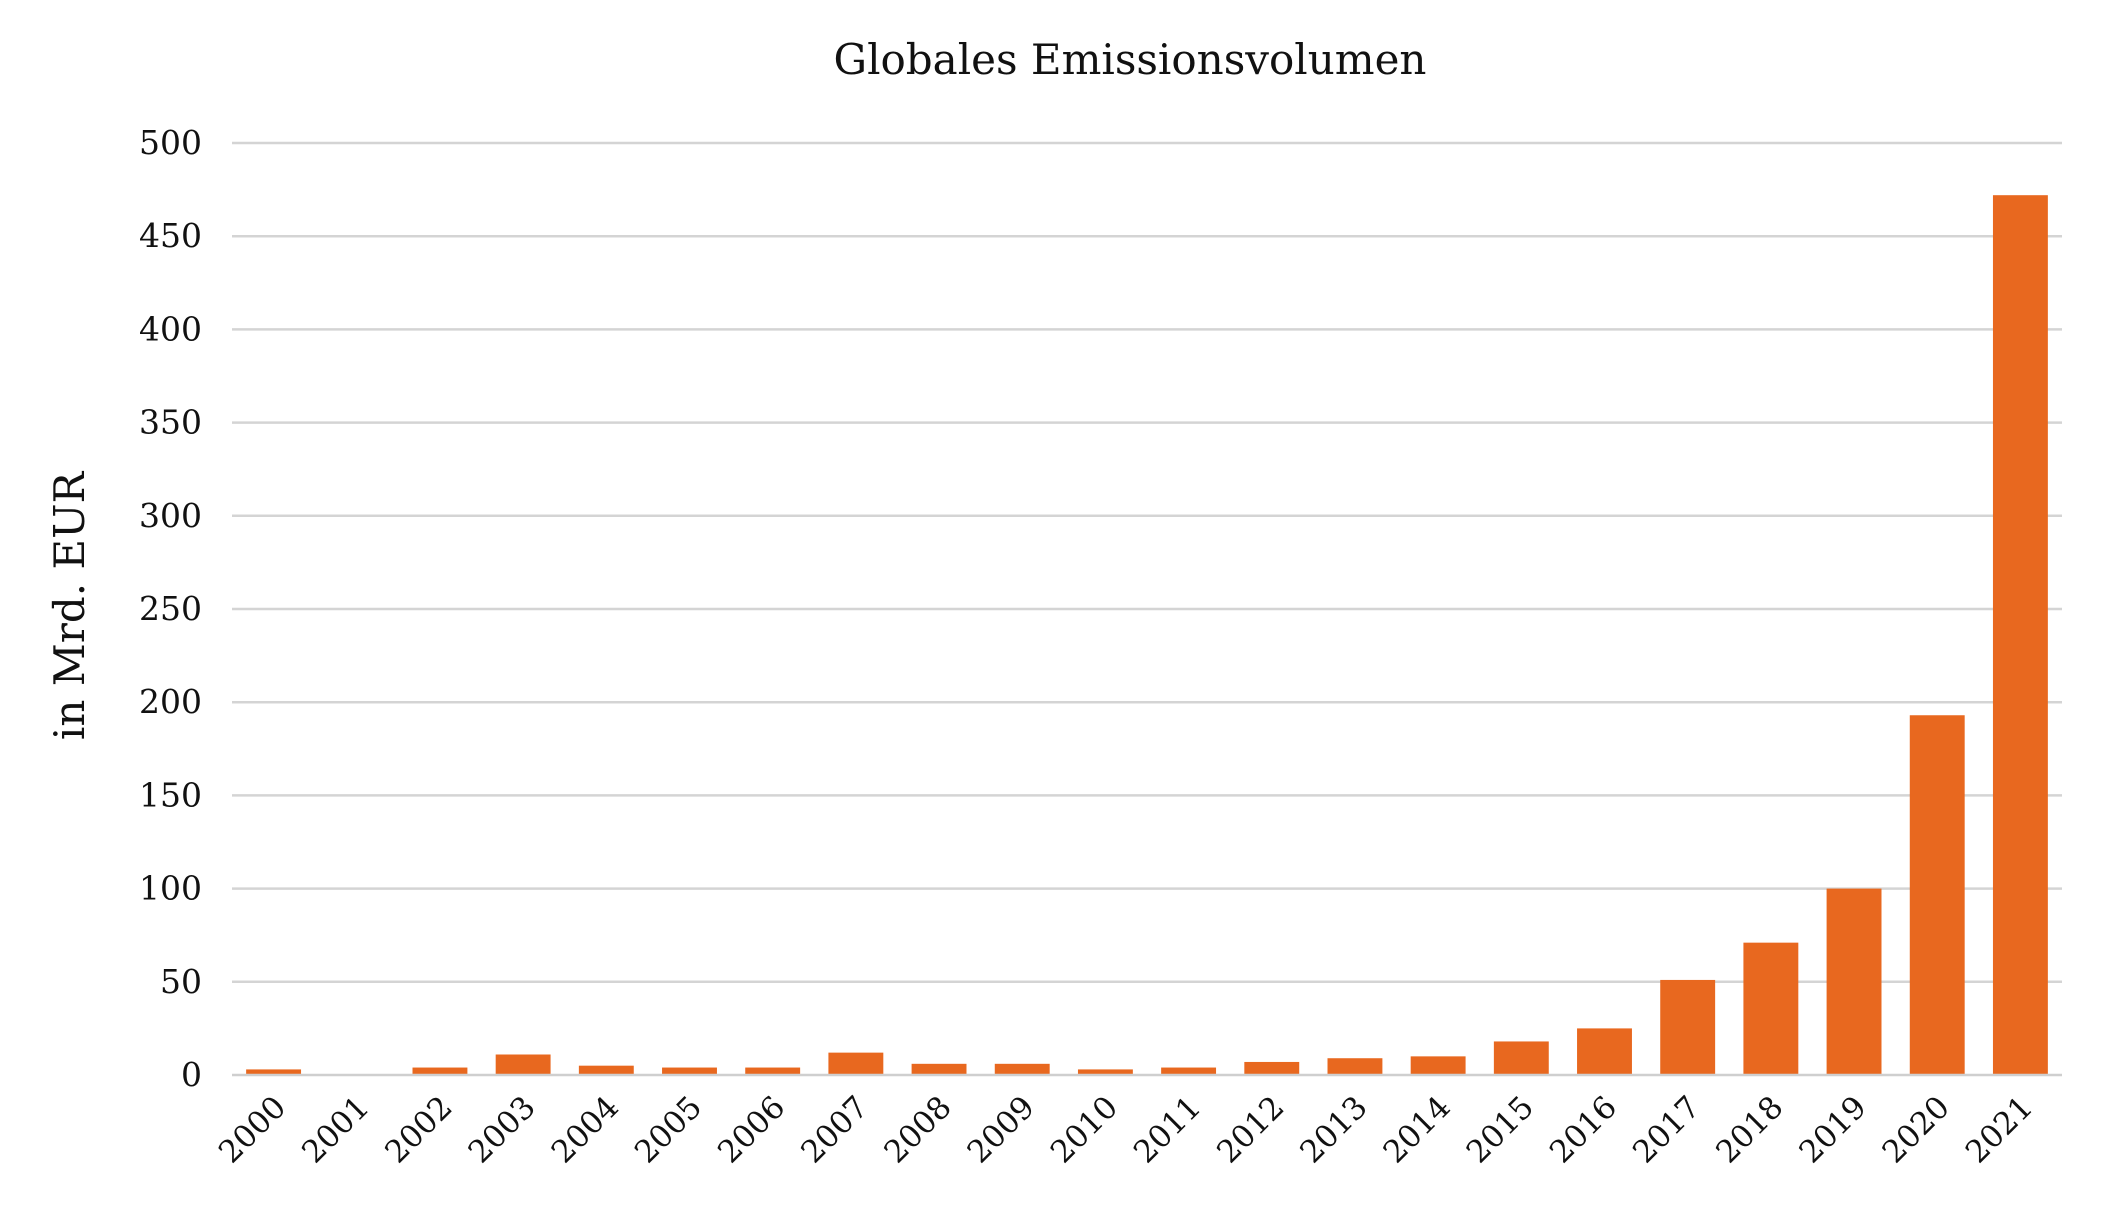 The width and height of the screenshot is (2103, 1227). What do you see at coordinates (2020, 635) in the screenshot?
I see `bar-2021` at bounding box center [2020, 635].